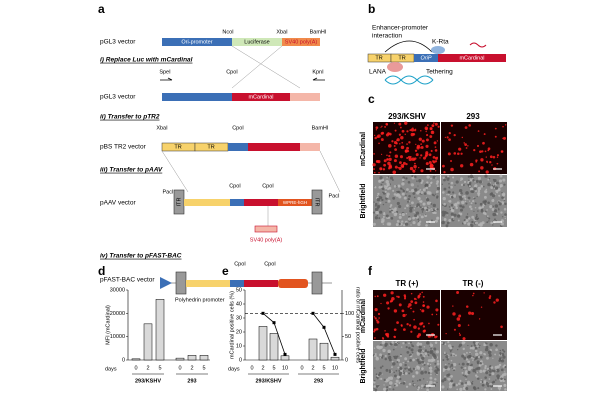 The image size is (600, 400). Describe the element at coordinates (323, 368) in the screenshot. I see `x-tick-label: 5` at that location.